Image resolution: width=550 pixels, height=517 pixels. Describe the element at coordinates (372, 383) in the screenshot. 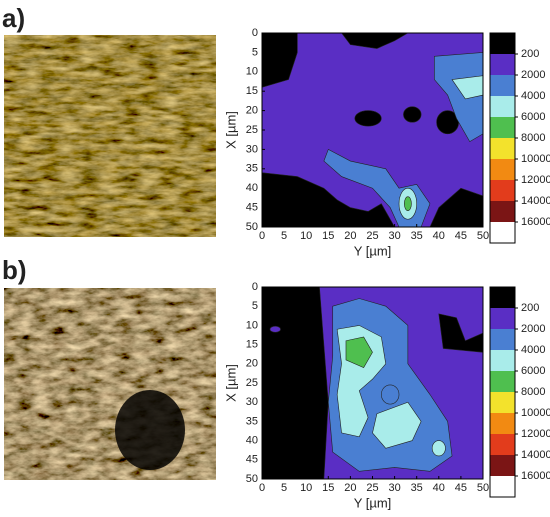

I see `contour-map` at that location.